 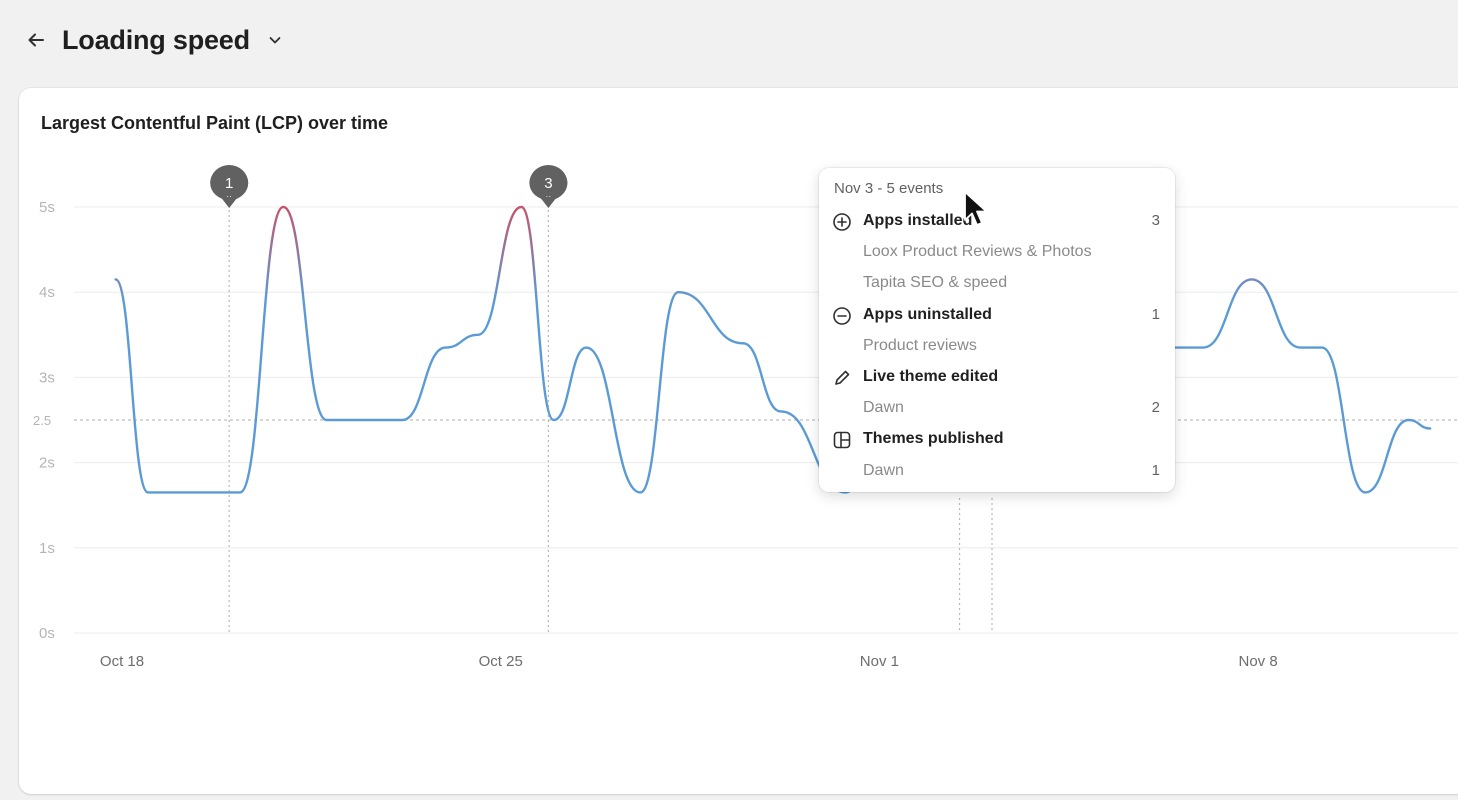 I want to click on tooltip-item-row: Dawn 1, so click(x=997, y=472).